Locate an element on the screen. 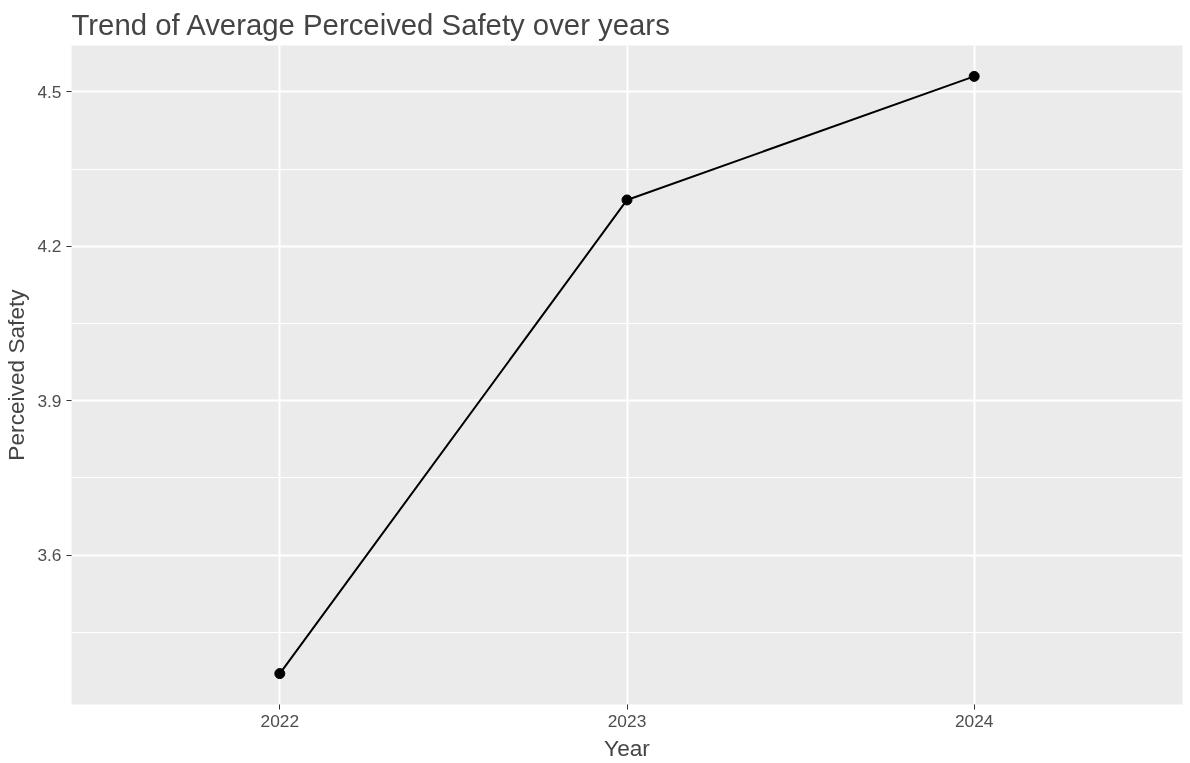  y-tick-label: 3.9 is located at coordinates (49, 400).